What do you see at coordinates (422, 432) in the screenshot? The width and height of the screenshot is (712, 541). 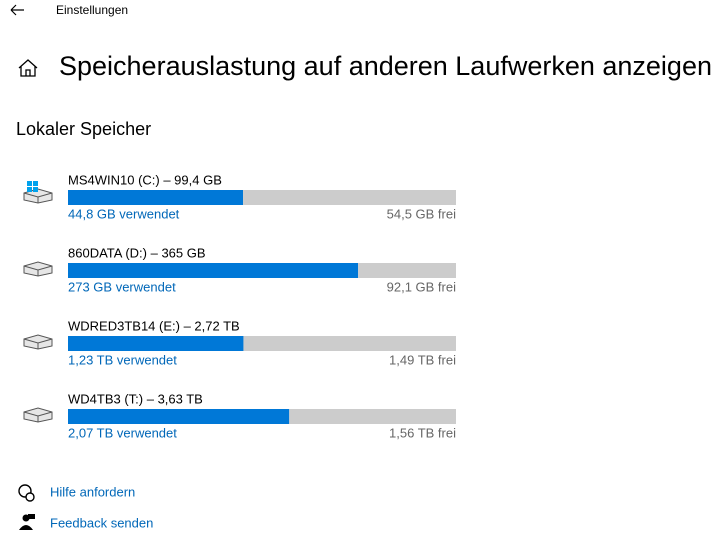 I see `free-label: 1,56 TB frei` at bounding box center [422, 432].